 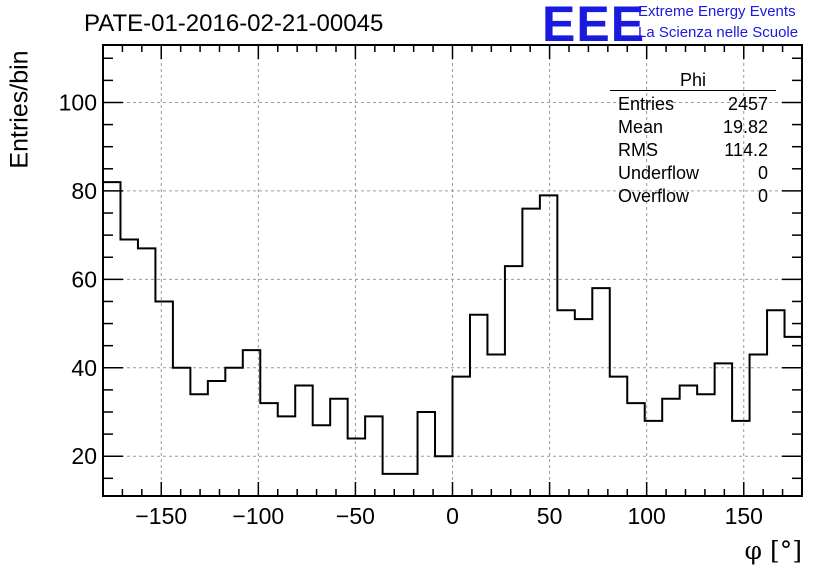 I want to click on x-tick-label: −100, so click(x=258, y=516).